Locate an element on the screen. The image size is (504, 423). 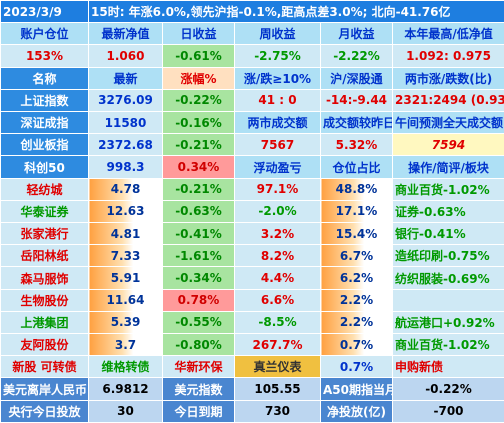
table-cell: 12.63 is located at coordinates (125, 211).